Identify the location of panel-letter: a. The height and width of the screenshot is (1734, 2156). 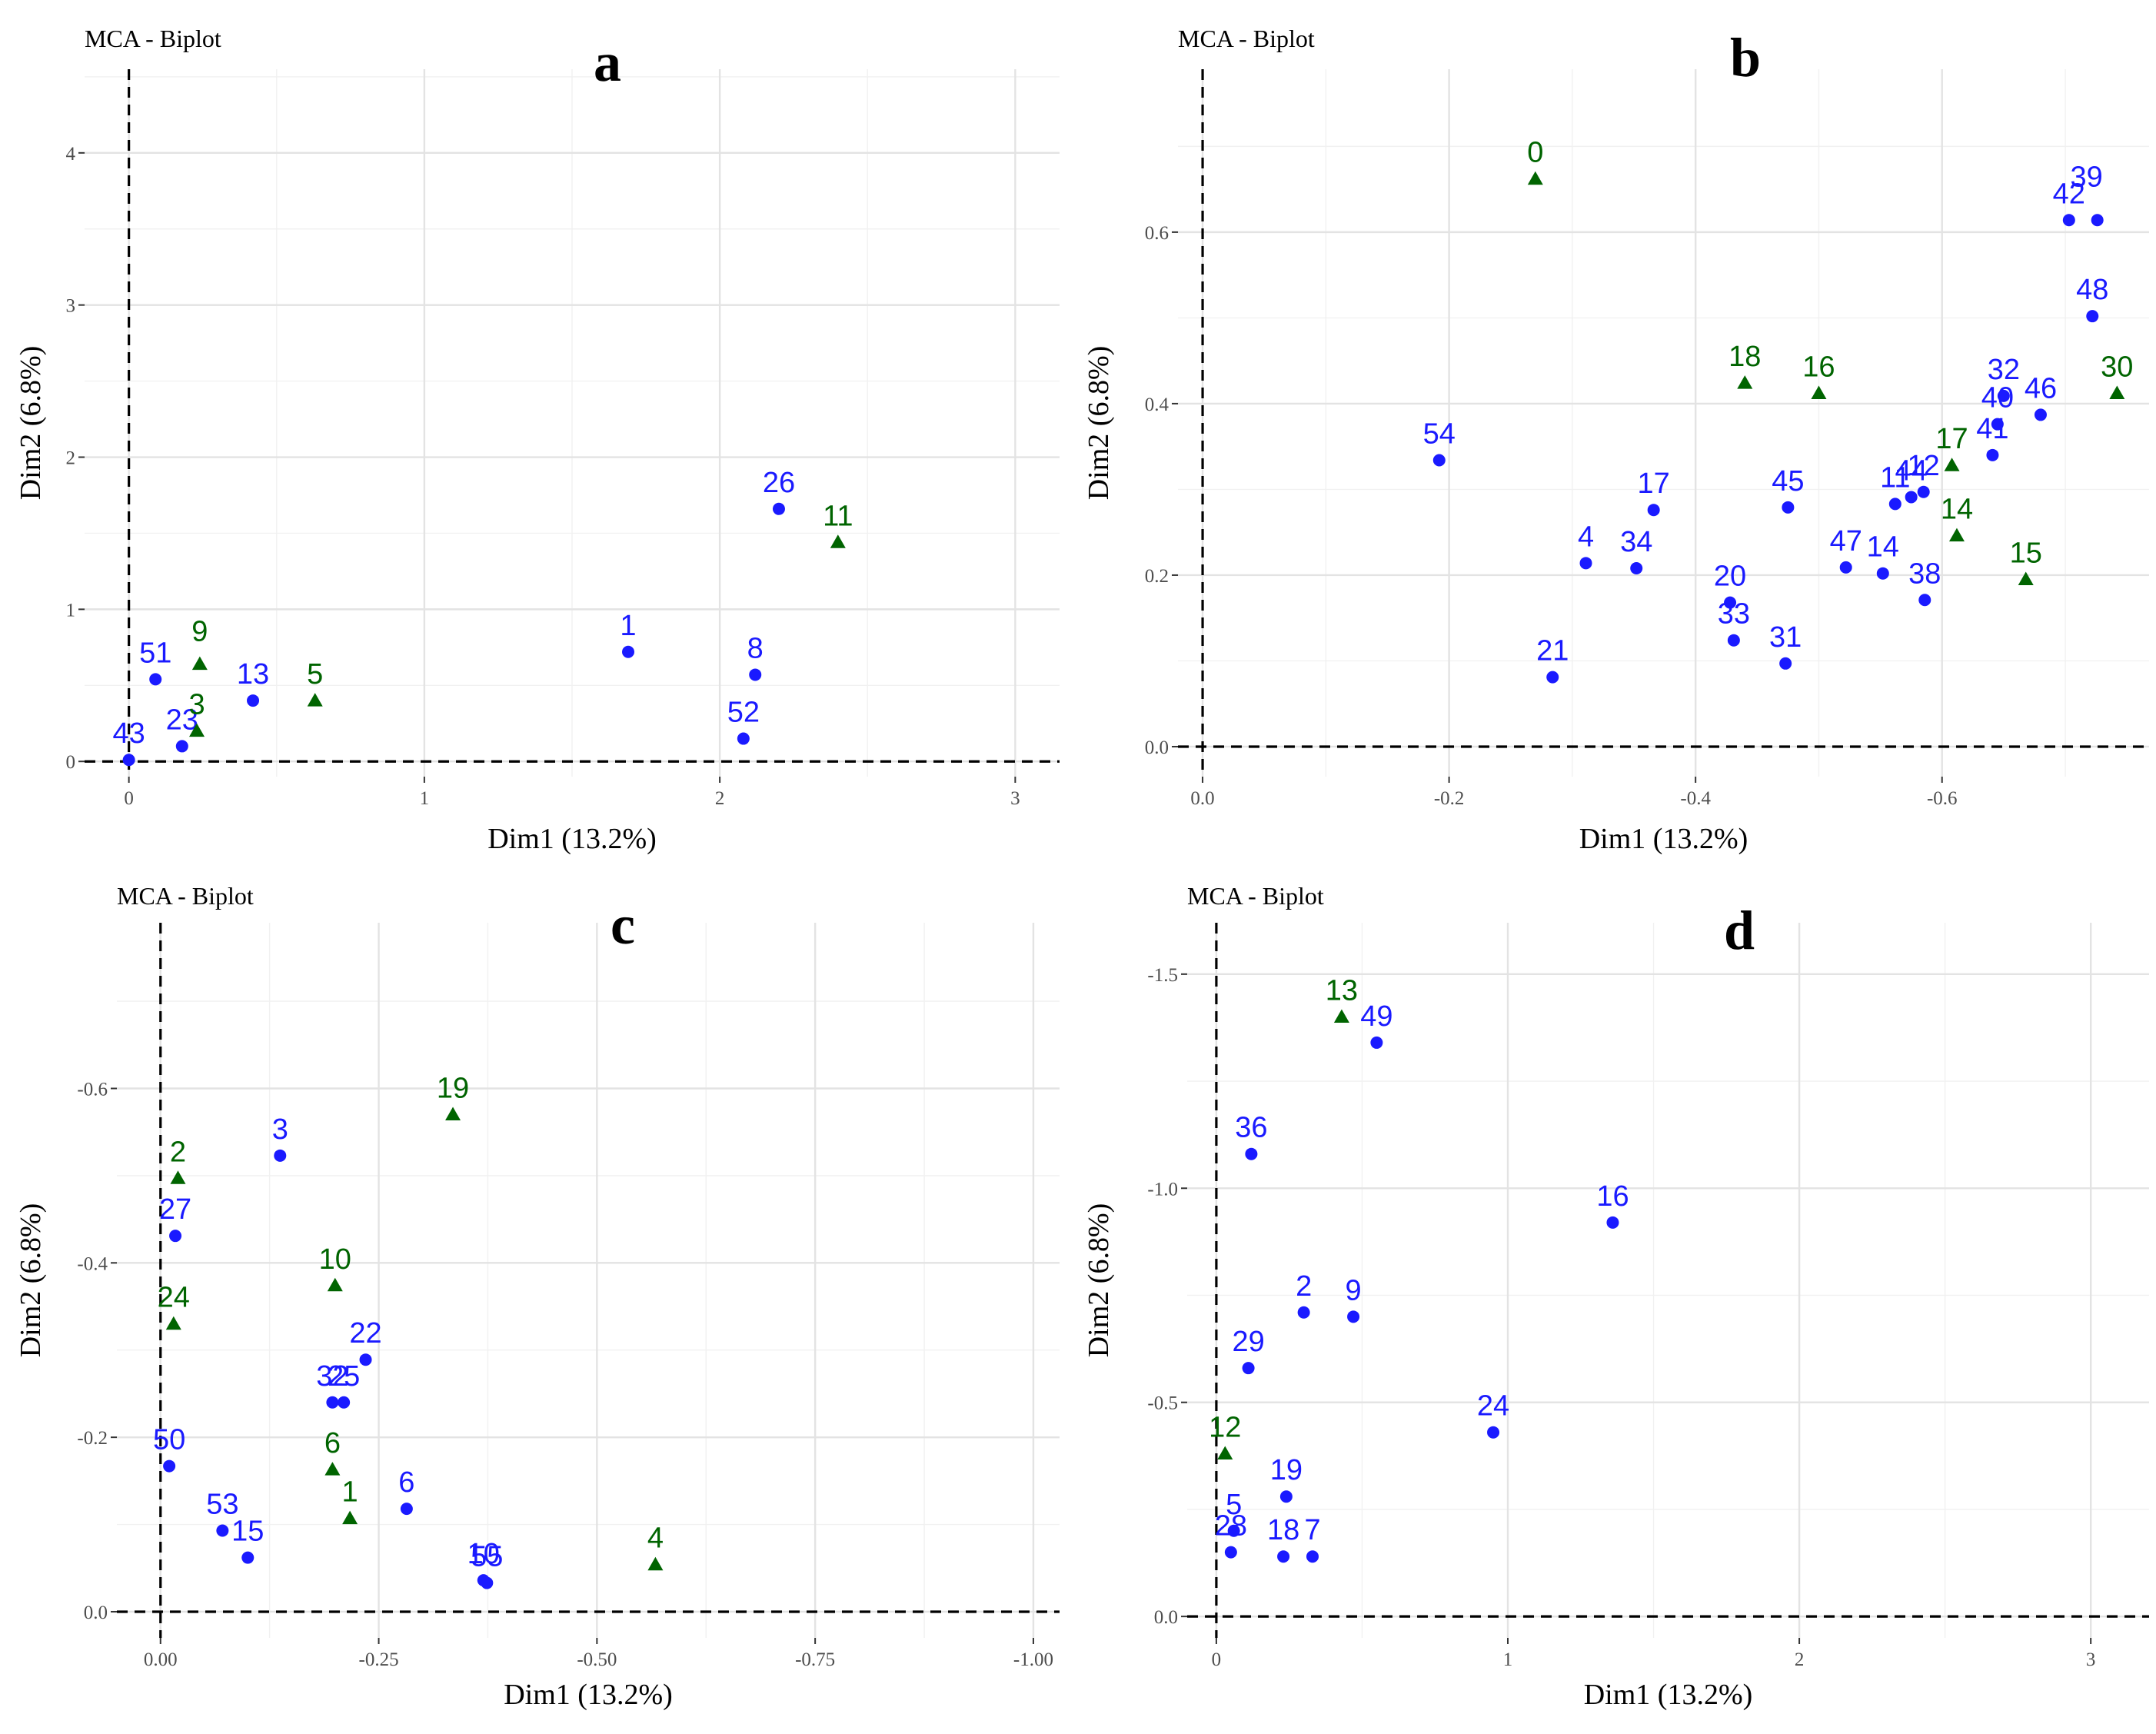
(607, 62).